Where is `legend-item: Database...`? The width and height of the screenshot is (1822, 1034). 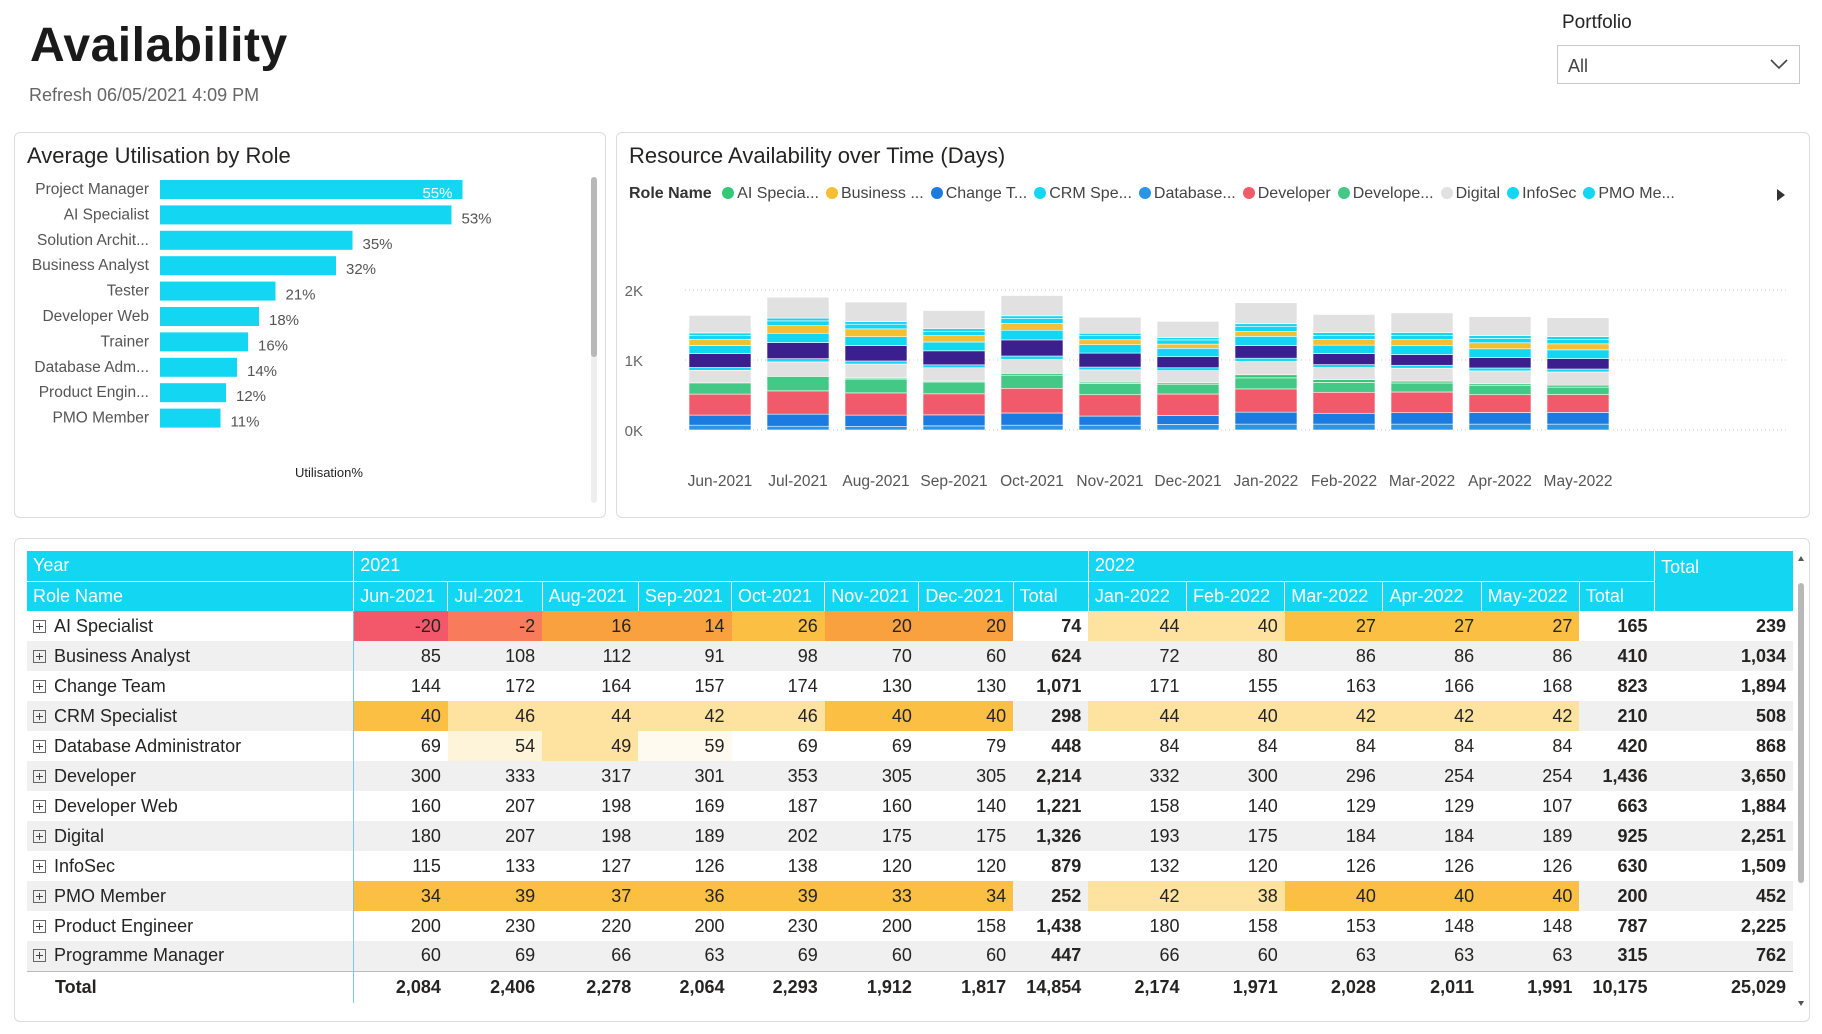 legend-item: Database... is located at coordinates (1187, 194).